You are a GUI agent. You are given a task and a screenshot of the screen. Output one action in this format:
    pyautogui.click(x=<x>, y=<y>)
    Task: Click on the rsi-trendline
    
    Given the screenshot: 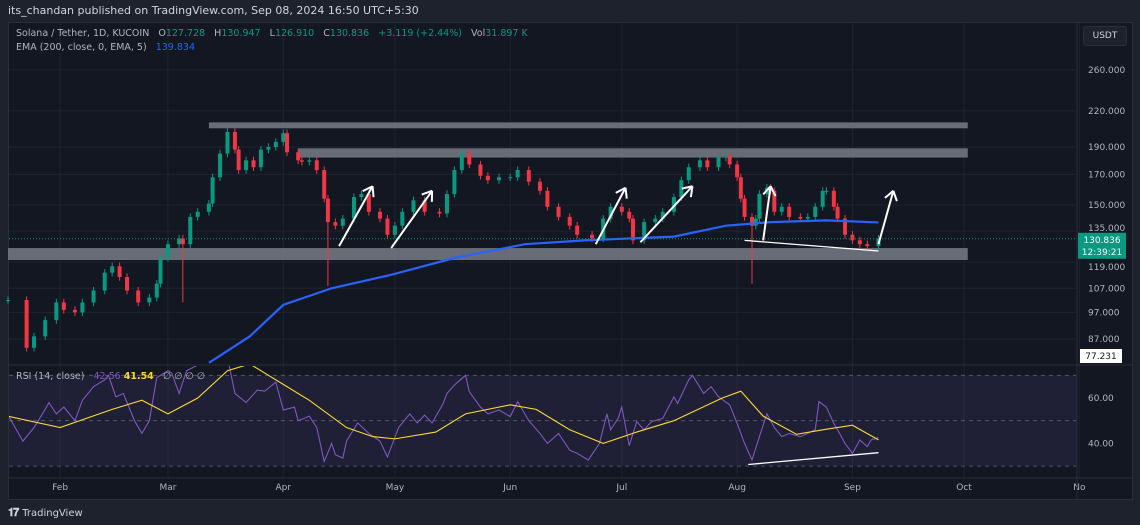 What is the action you would take?
    pyautogui.click(x=813, y=459)
    